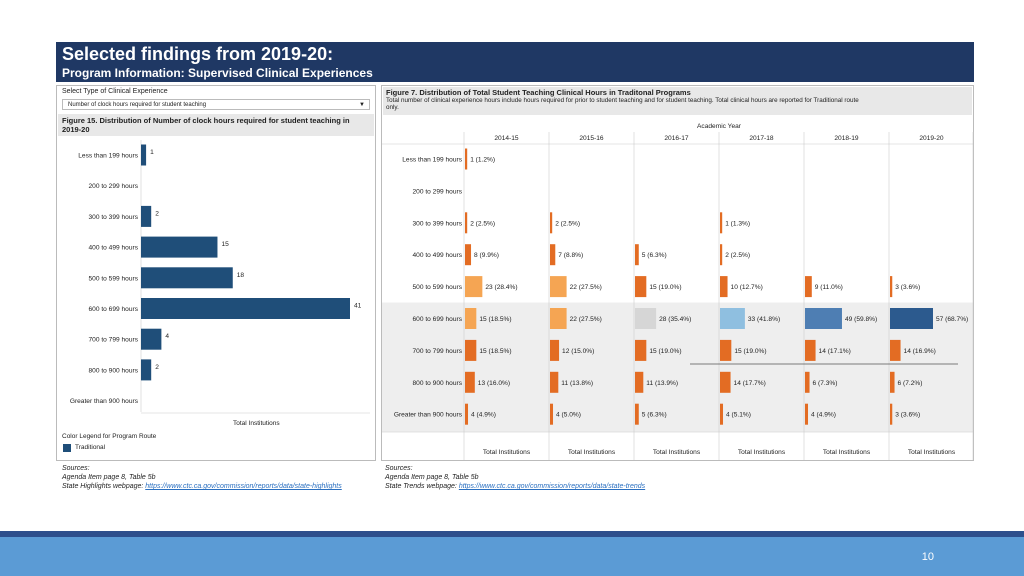 The height and width of the screenshot is (576, 1024). What do you see at coordinates (438, 191) in the screenshot?
I see `right-category-label: 200 to 299 hours` at bounding box center [438, 191].